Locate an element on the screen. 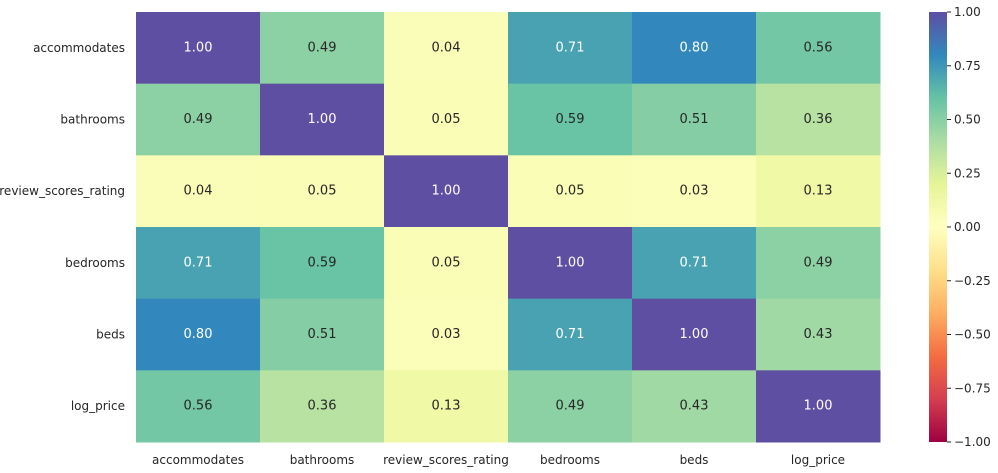  colorbar-tick-label: −0.50 is located at coordinates (972, 335).